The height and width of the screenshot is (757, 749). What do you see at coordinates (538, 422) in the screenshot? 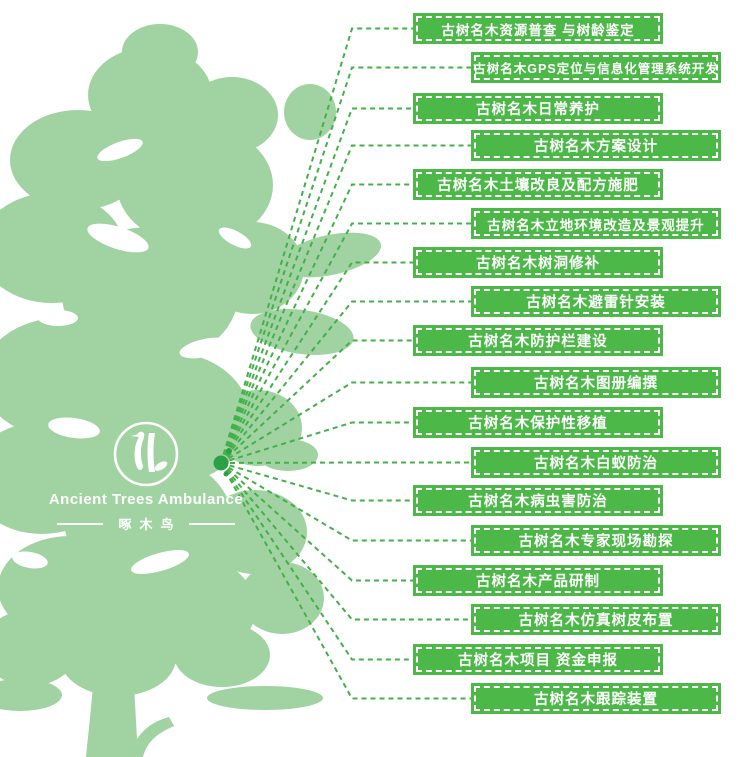
I see `service-label: 古树名木保护性移植` at bounding box center [538, 422].